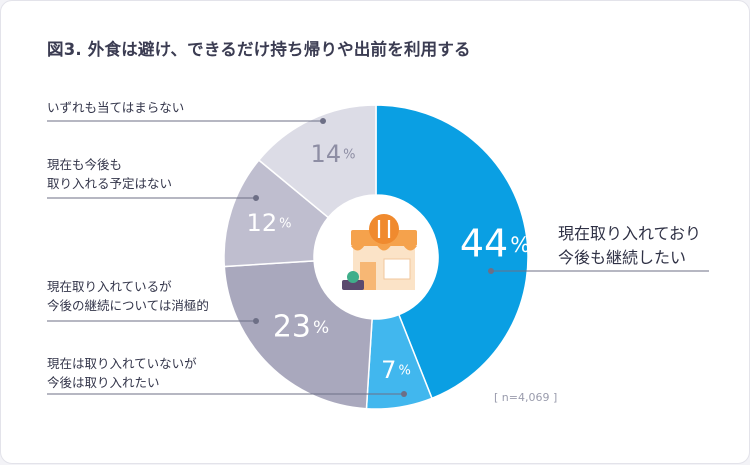 The image size is (750, 465). I want to click on slice-label-want: 現在は取り入れていないが 今後は取り入れたい, so click(122, 373).